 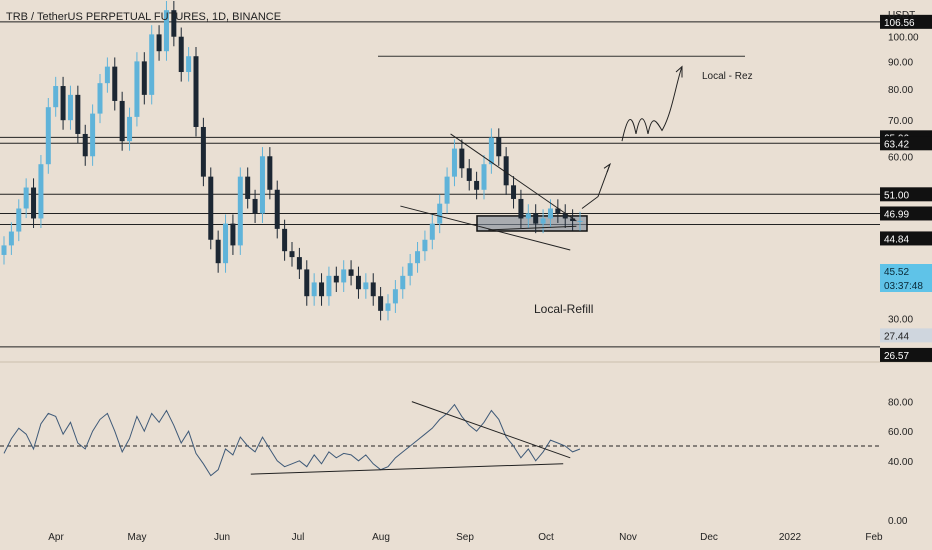 What do you see at coordinates (222, 537) in the screenshot?
I see `x-tick-label: Jun` at bounding box center [222, 537].